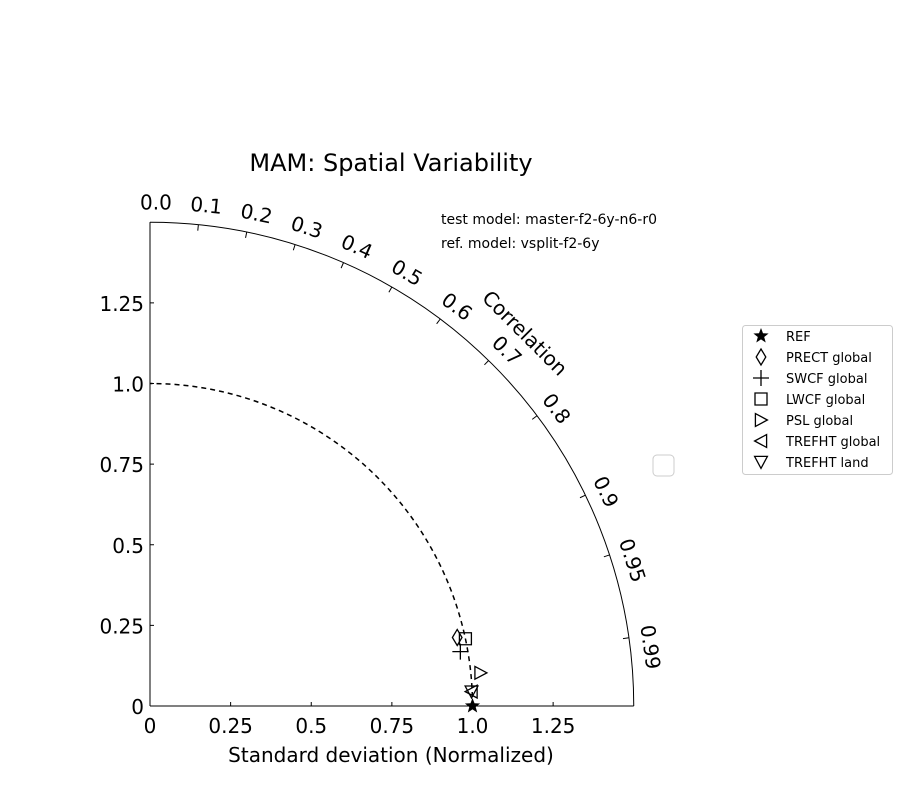 The height and width of the screenshot is (804, 900). I want to click on legend-marker-diamond-icon, so click(761, 357).